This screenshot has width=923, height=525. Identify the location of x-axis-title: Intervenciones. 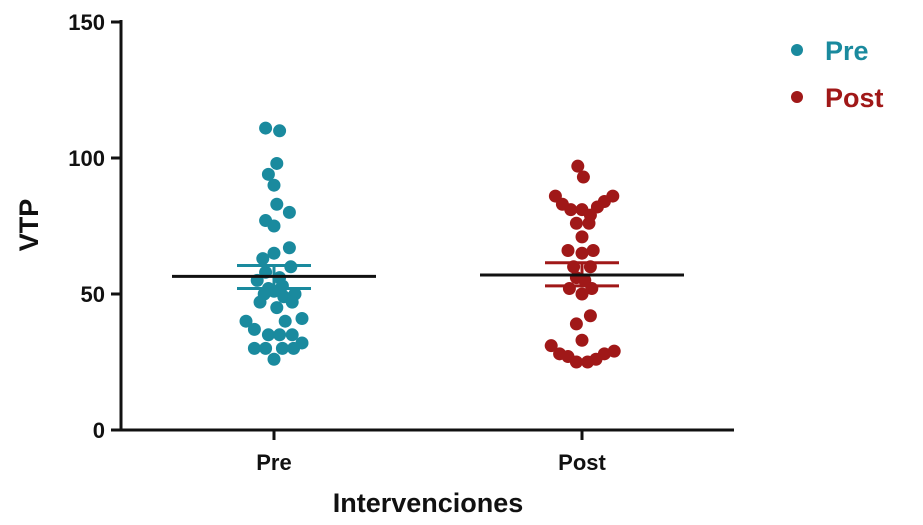
(428, 503).